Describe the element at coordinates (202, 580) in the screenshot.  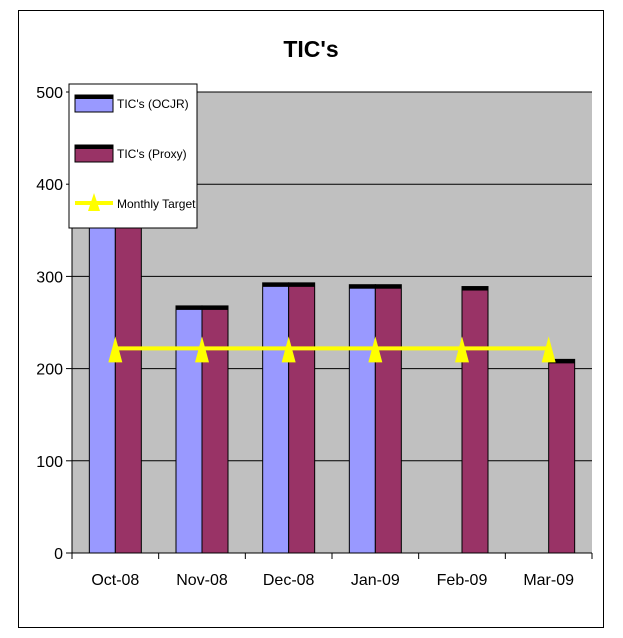
I see `x-tick-label: Nov-08` at that location.